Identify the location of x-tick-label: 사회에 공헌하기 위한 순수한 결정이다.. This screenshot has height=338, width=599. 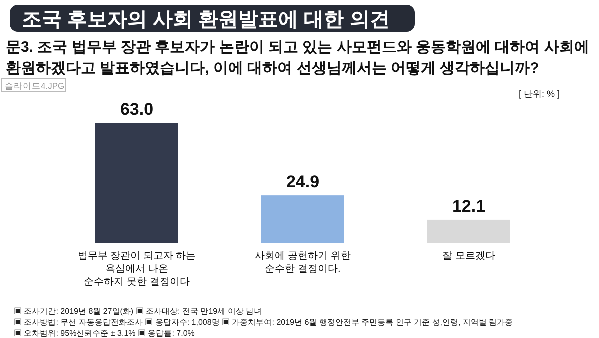
(303, 263).